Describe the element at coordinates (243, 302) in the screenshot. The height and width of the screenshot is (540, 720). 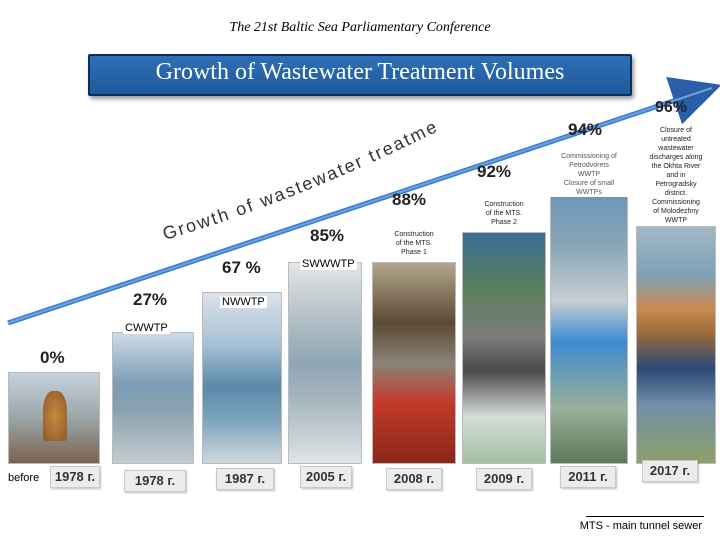
I see `label-nwwtp: NWWTP` at that location.